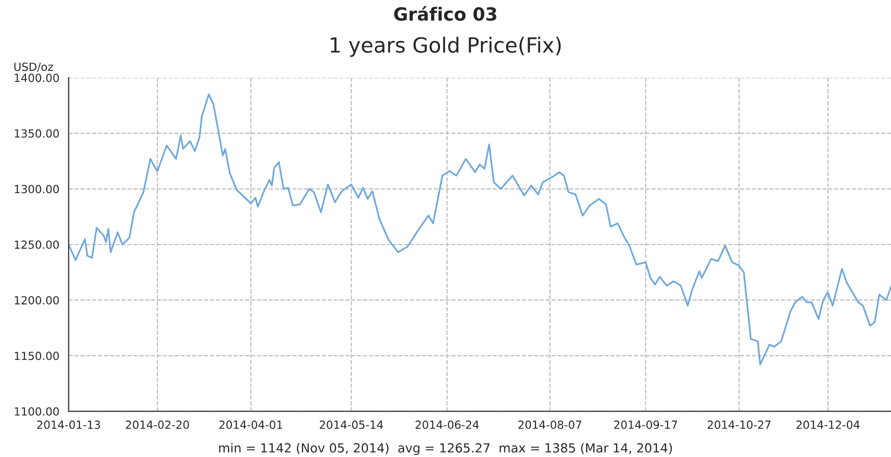  Describe the element at coordinates (739, 424) in the screenshot. I see `x-tick-label: 2014-10-27` at that location.